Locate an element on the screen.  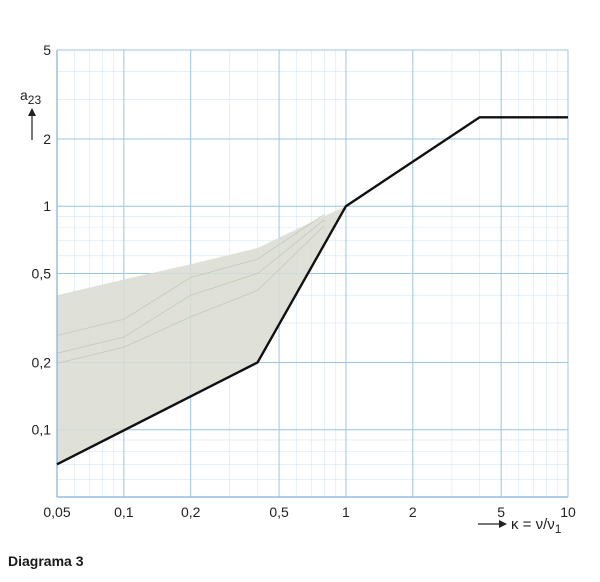
y-tick-label: 0,5 is located at coordinates (42, 274).